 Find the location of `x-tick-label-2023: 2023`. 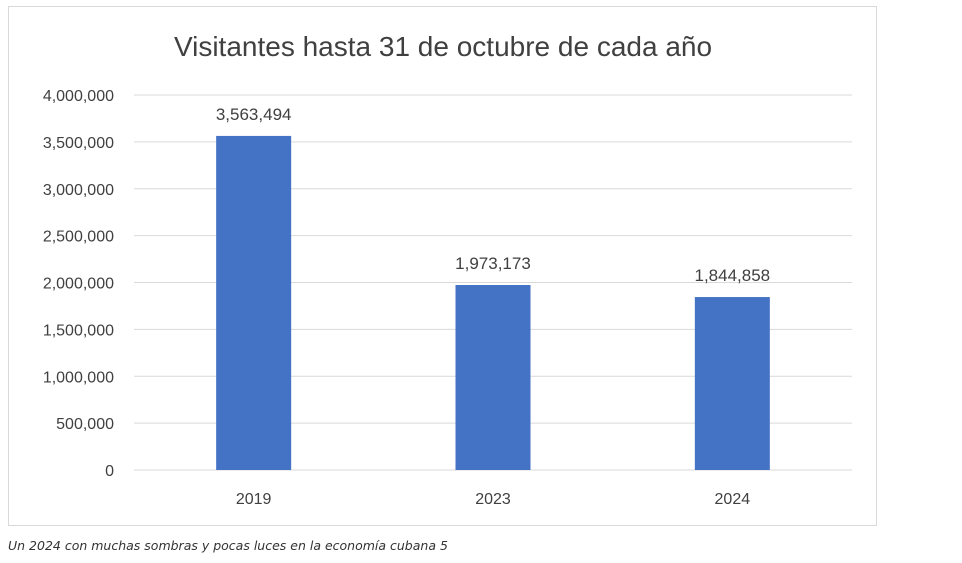

x-tick-label-2023: 2023 is located at coordinates (493, 499).